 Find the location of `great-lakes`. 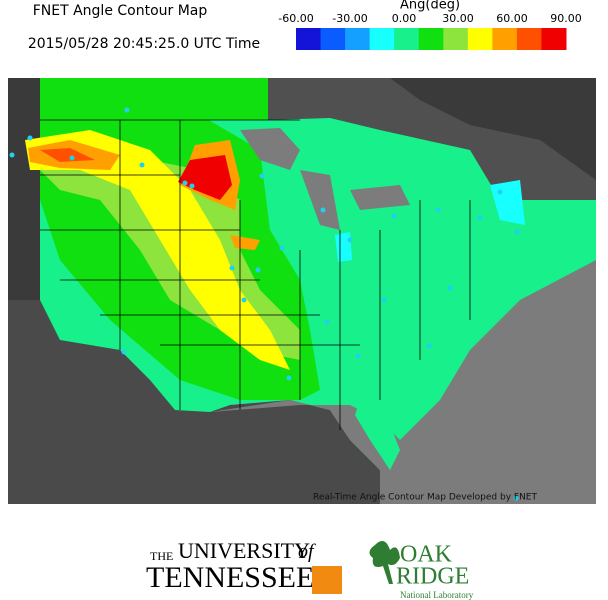

great-lakes is located at coordinates (325, 179).